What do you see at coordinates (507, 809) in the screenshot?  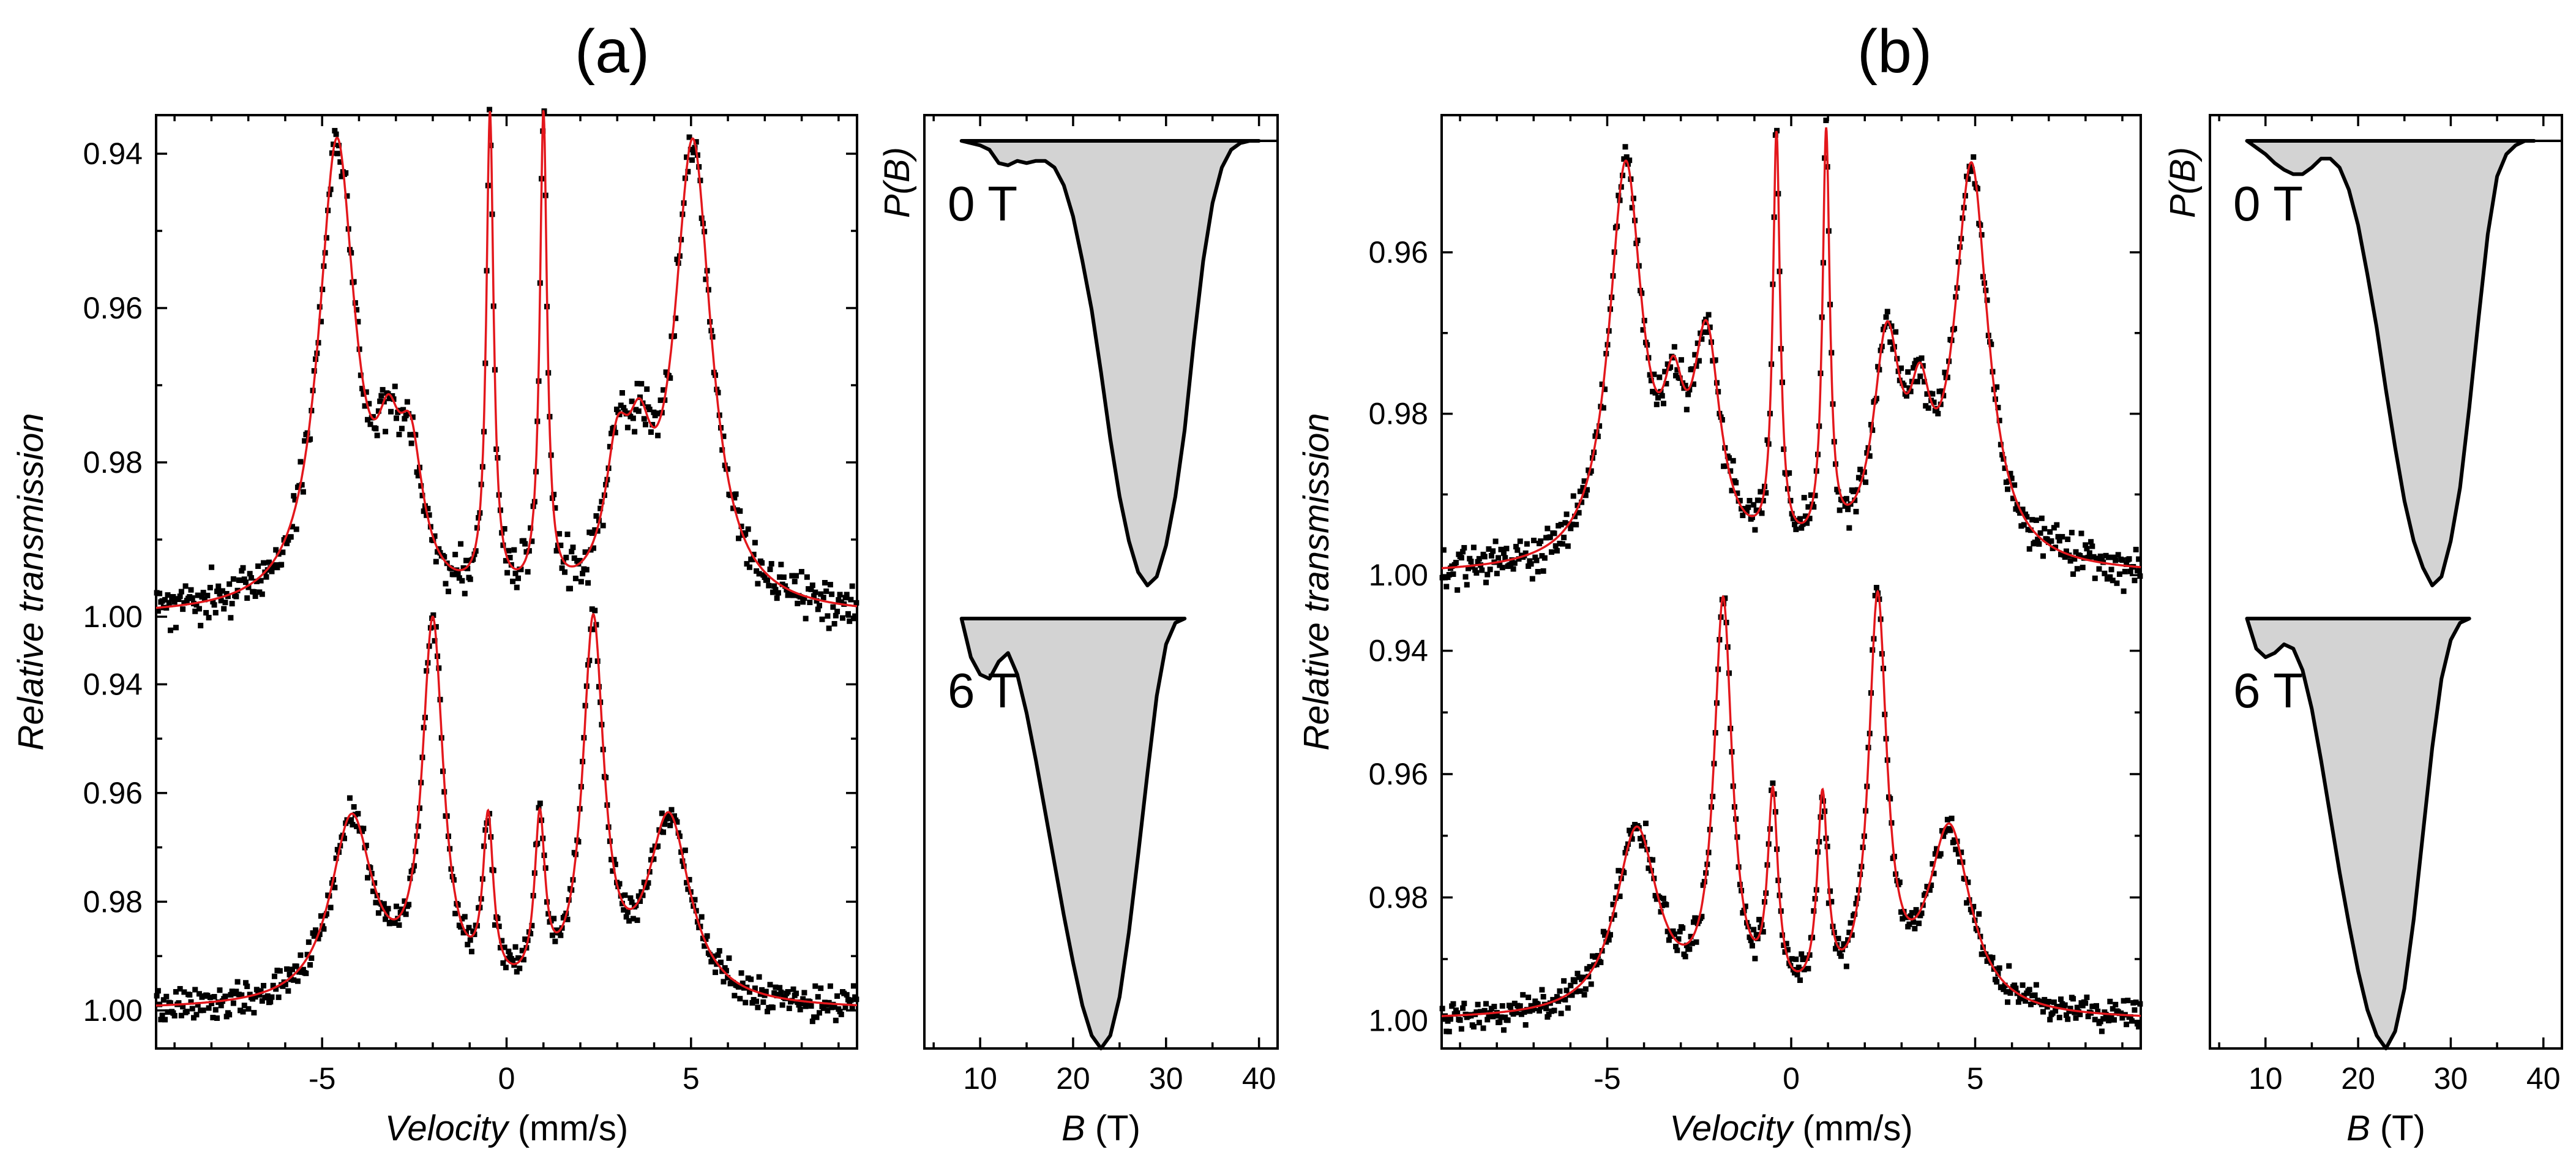 I see `fit-curve` at bounding box center [507, 809].